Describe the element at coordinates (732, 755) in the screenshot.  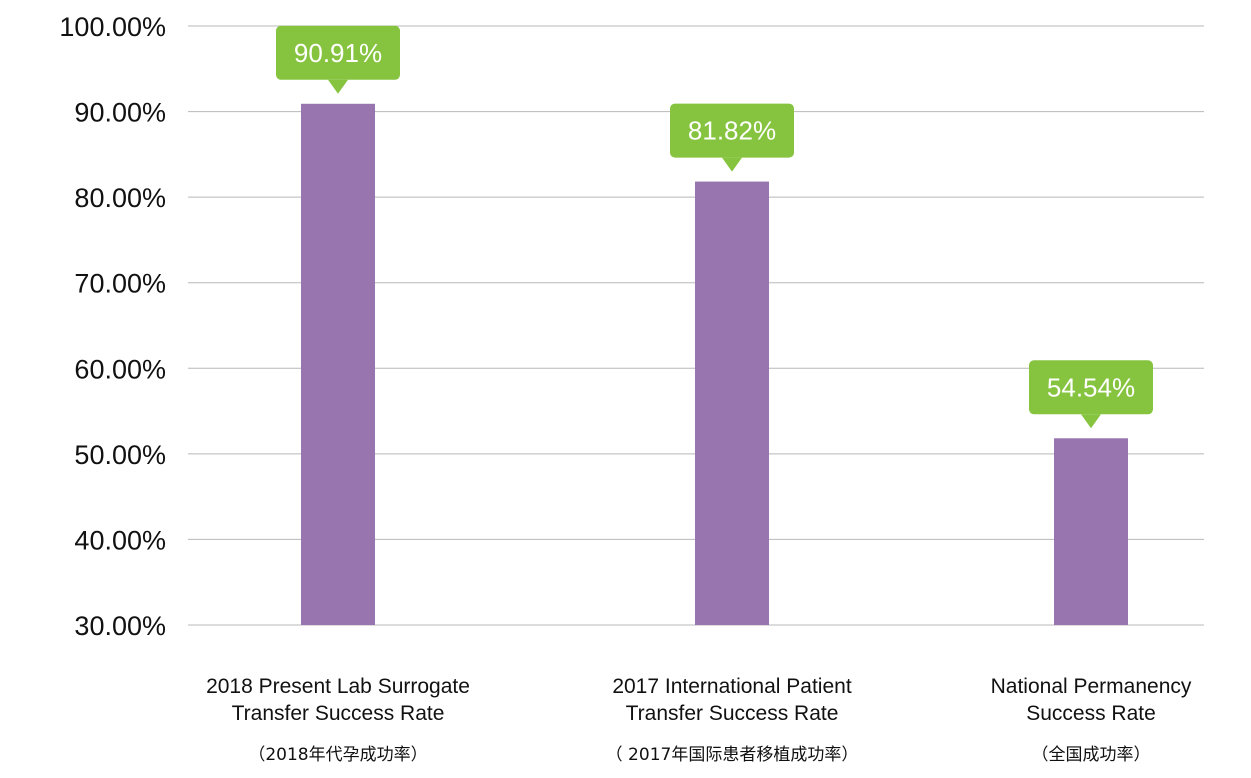
I see `category-sublabel: （ 2017年国际患者移植成功率）` at that location.